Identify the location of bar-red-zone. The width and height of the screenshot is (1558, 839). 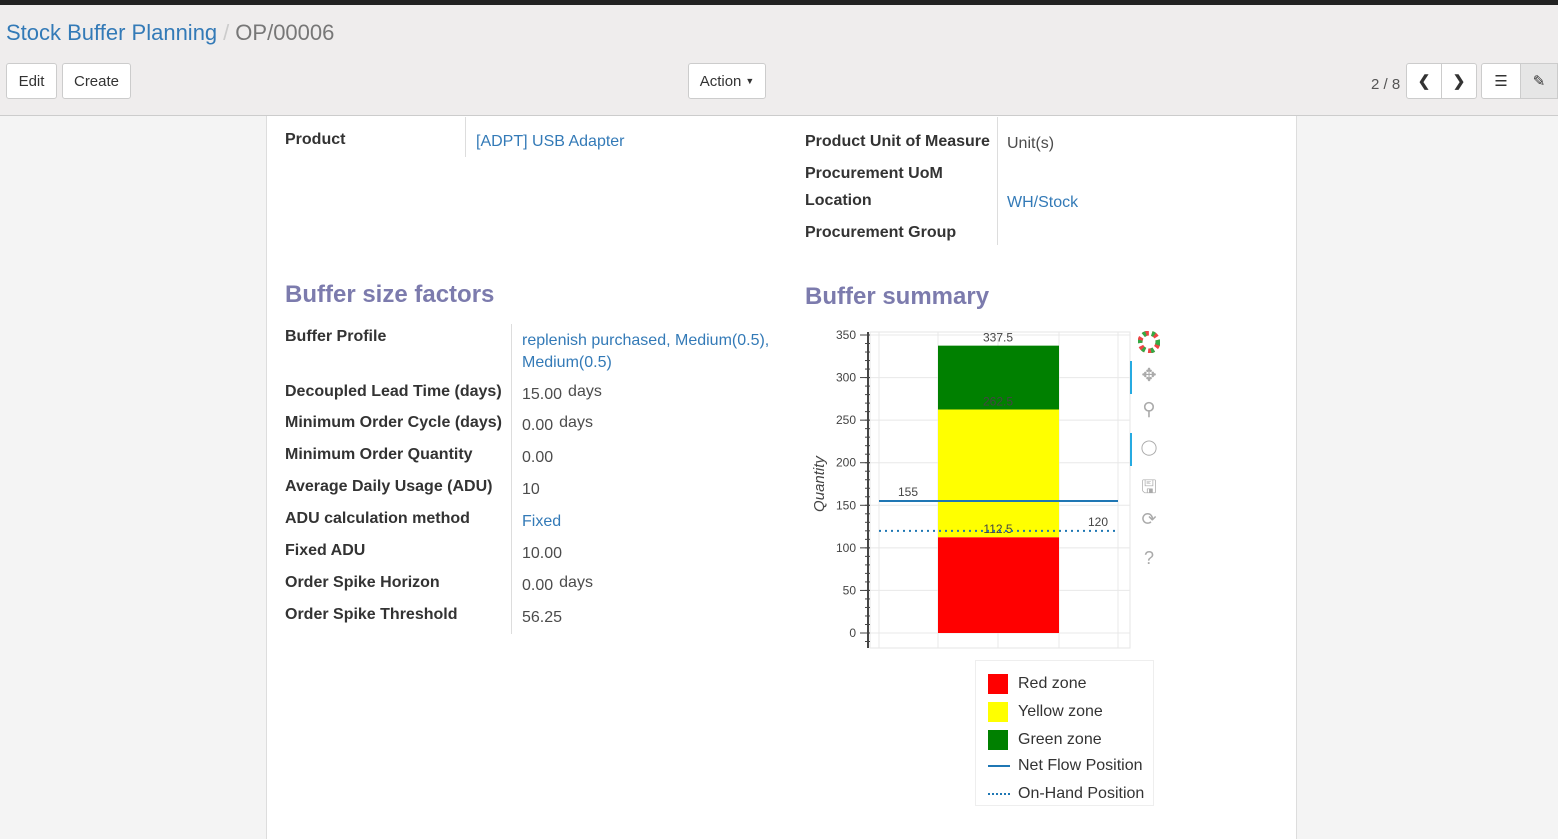
(998, 585).